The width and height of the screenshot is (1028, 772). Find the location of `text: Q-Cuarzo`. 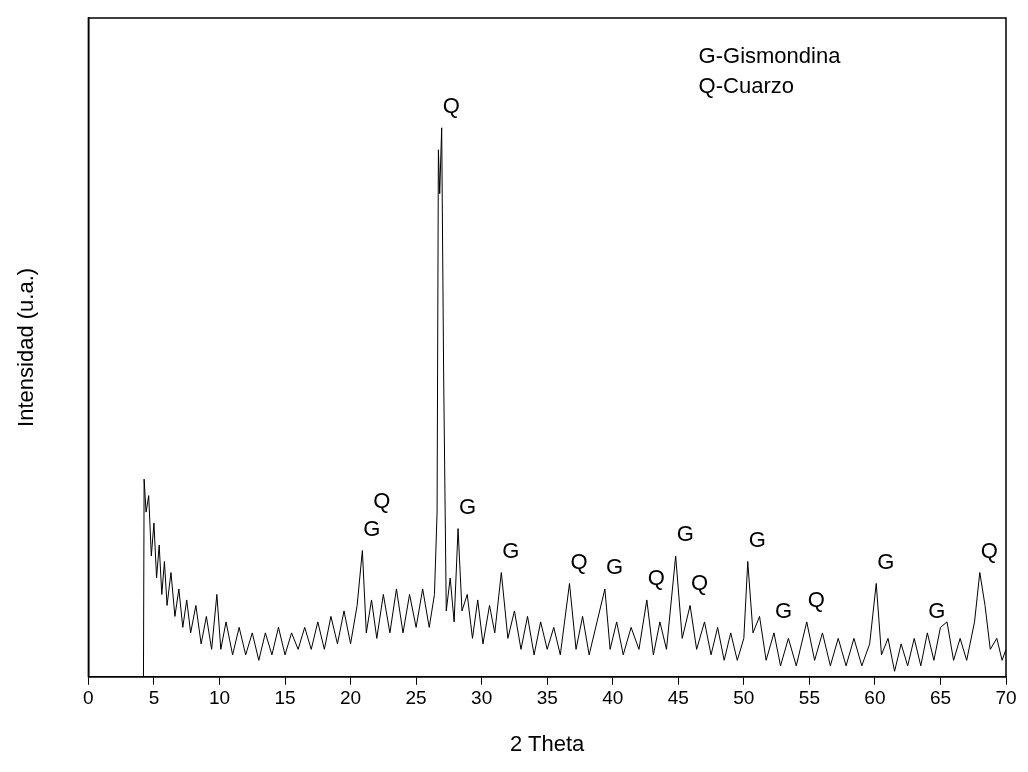

text: Q-Cuarzo is located at coordinates (746, 86).